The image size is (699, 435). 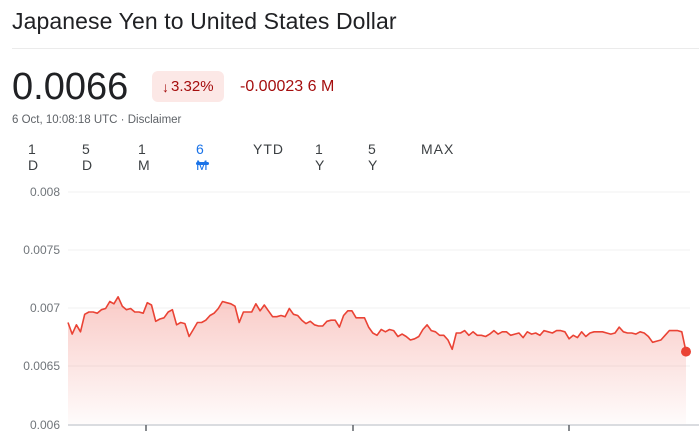 I want to click on last-point-marker, so click(x=686, y=351).